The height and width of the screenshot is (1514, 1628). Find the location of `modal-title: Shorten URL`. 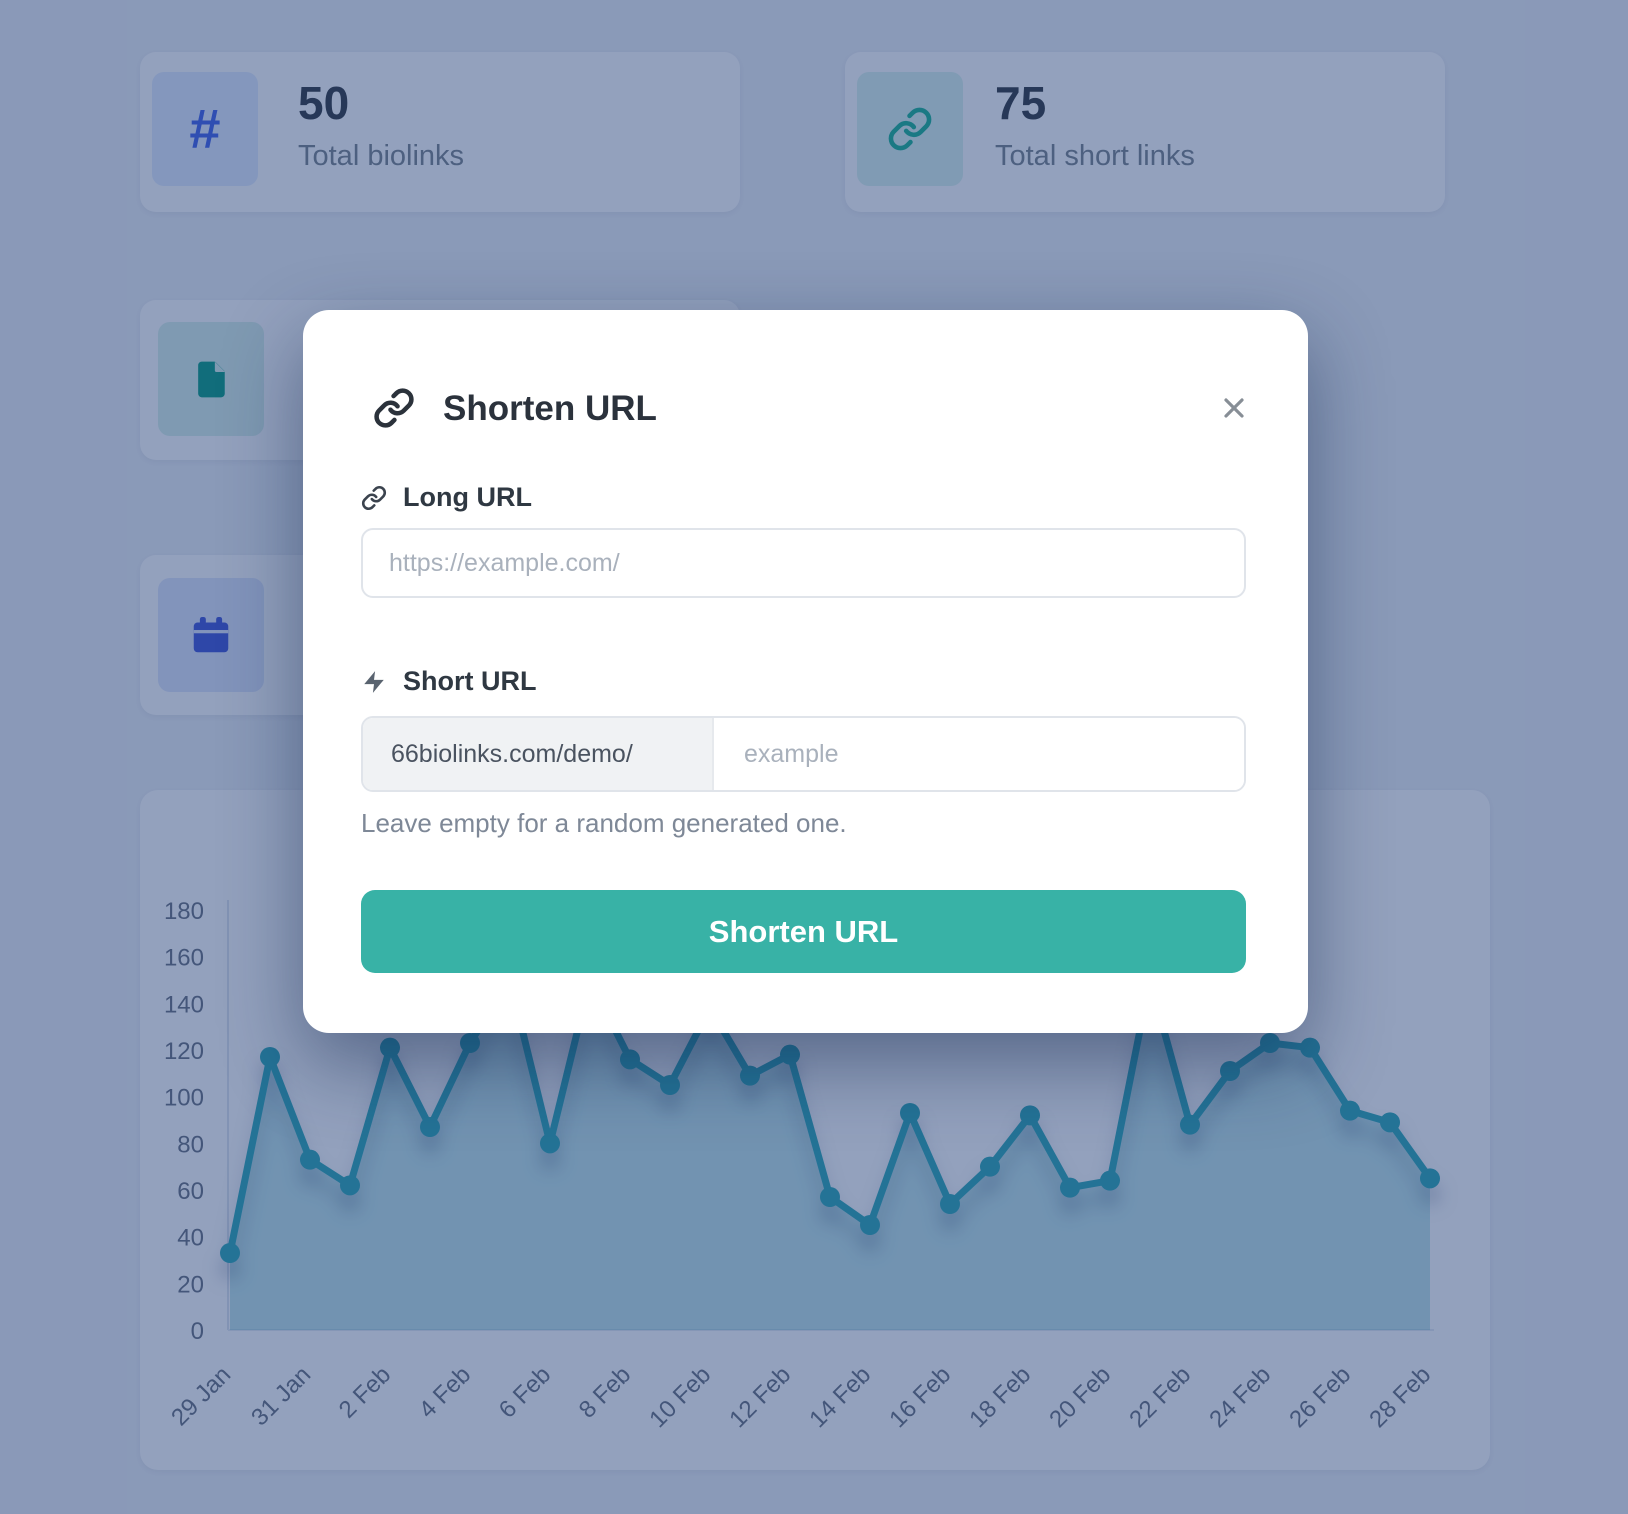

modal-title: Shorten URL is located at coordinates (550, 408).